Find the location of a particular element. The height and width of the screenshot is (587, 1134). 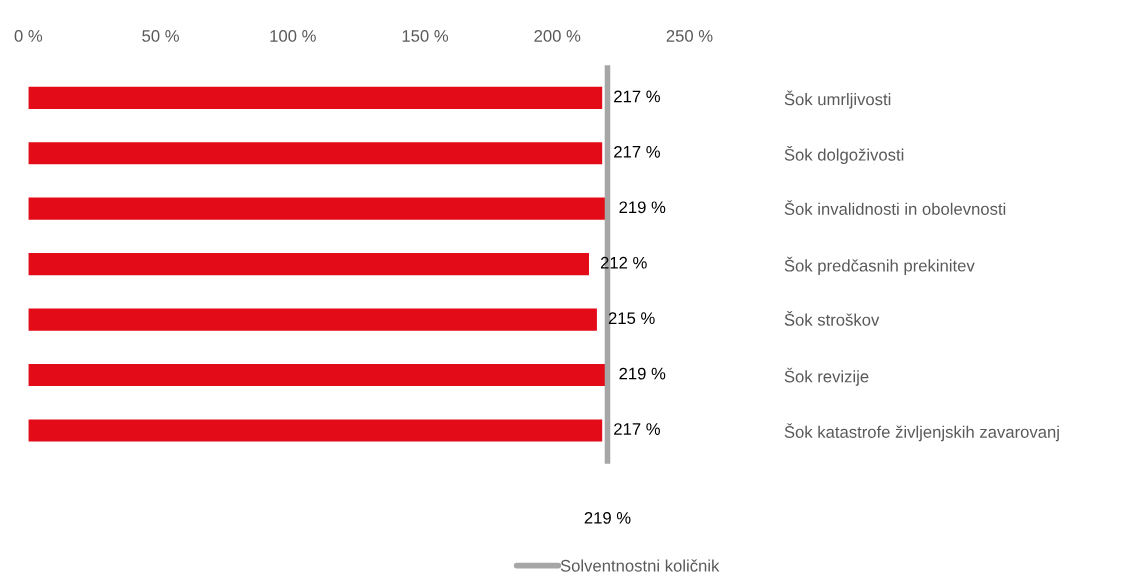

y-tick-label: Šok umrljivosti is located at coordinates (837, 99).